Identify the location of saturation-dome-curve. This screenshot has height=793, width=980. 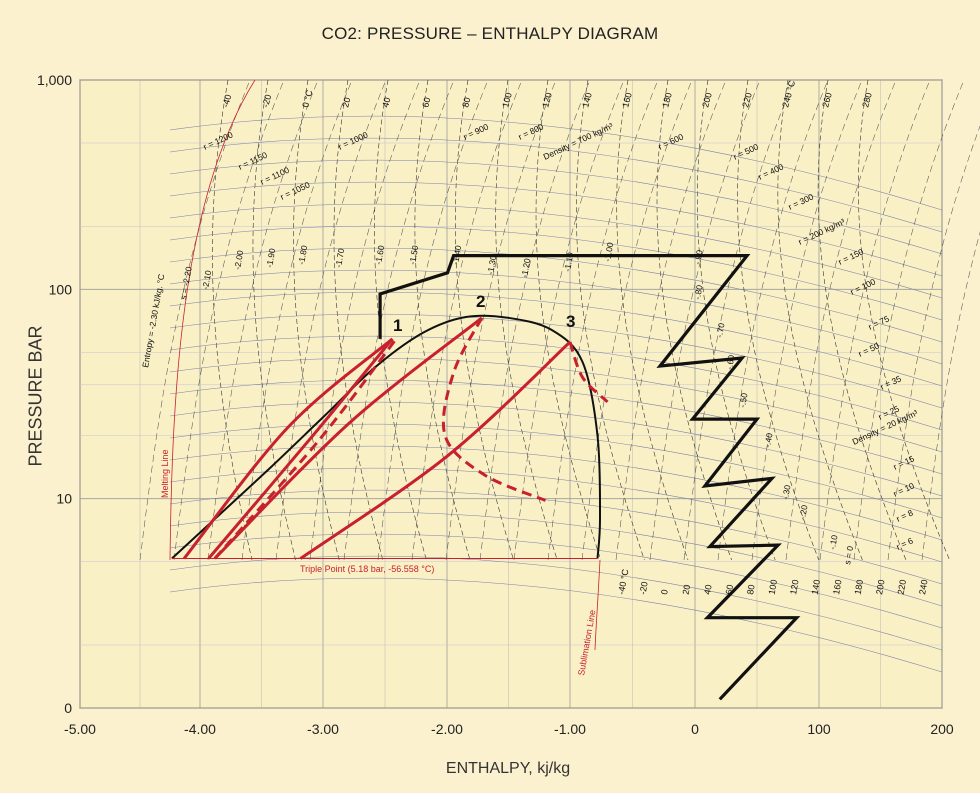
(386, 437).